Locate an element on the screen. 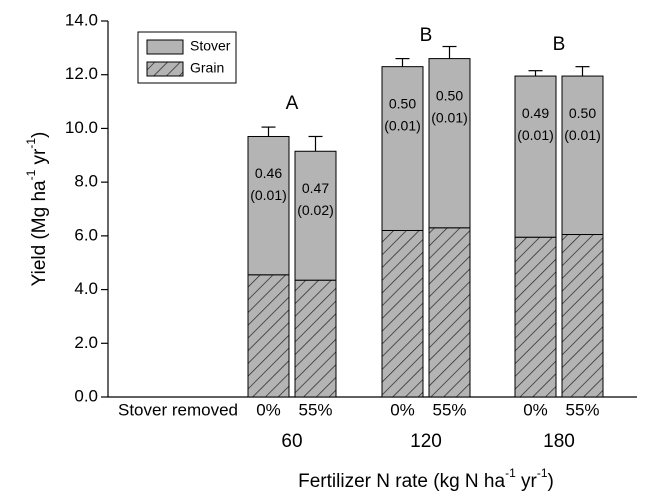 This screenshot has width=652, height=501. y-axis-title-part: Yield (Mg ha is located at coordinates (39, 233).